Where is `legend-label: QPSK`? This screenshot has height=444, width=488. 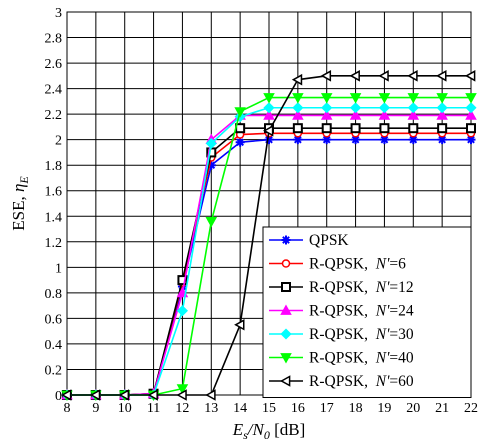 legend-label: QPSK is located at coordinates (329, 240).